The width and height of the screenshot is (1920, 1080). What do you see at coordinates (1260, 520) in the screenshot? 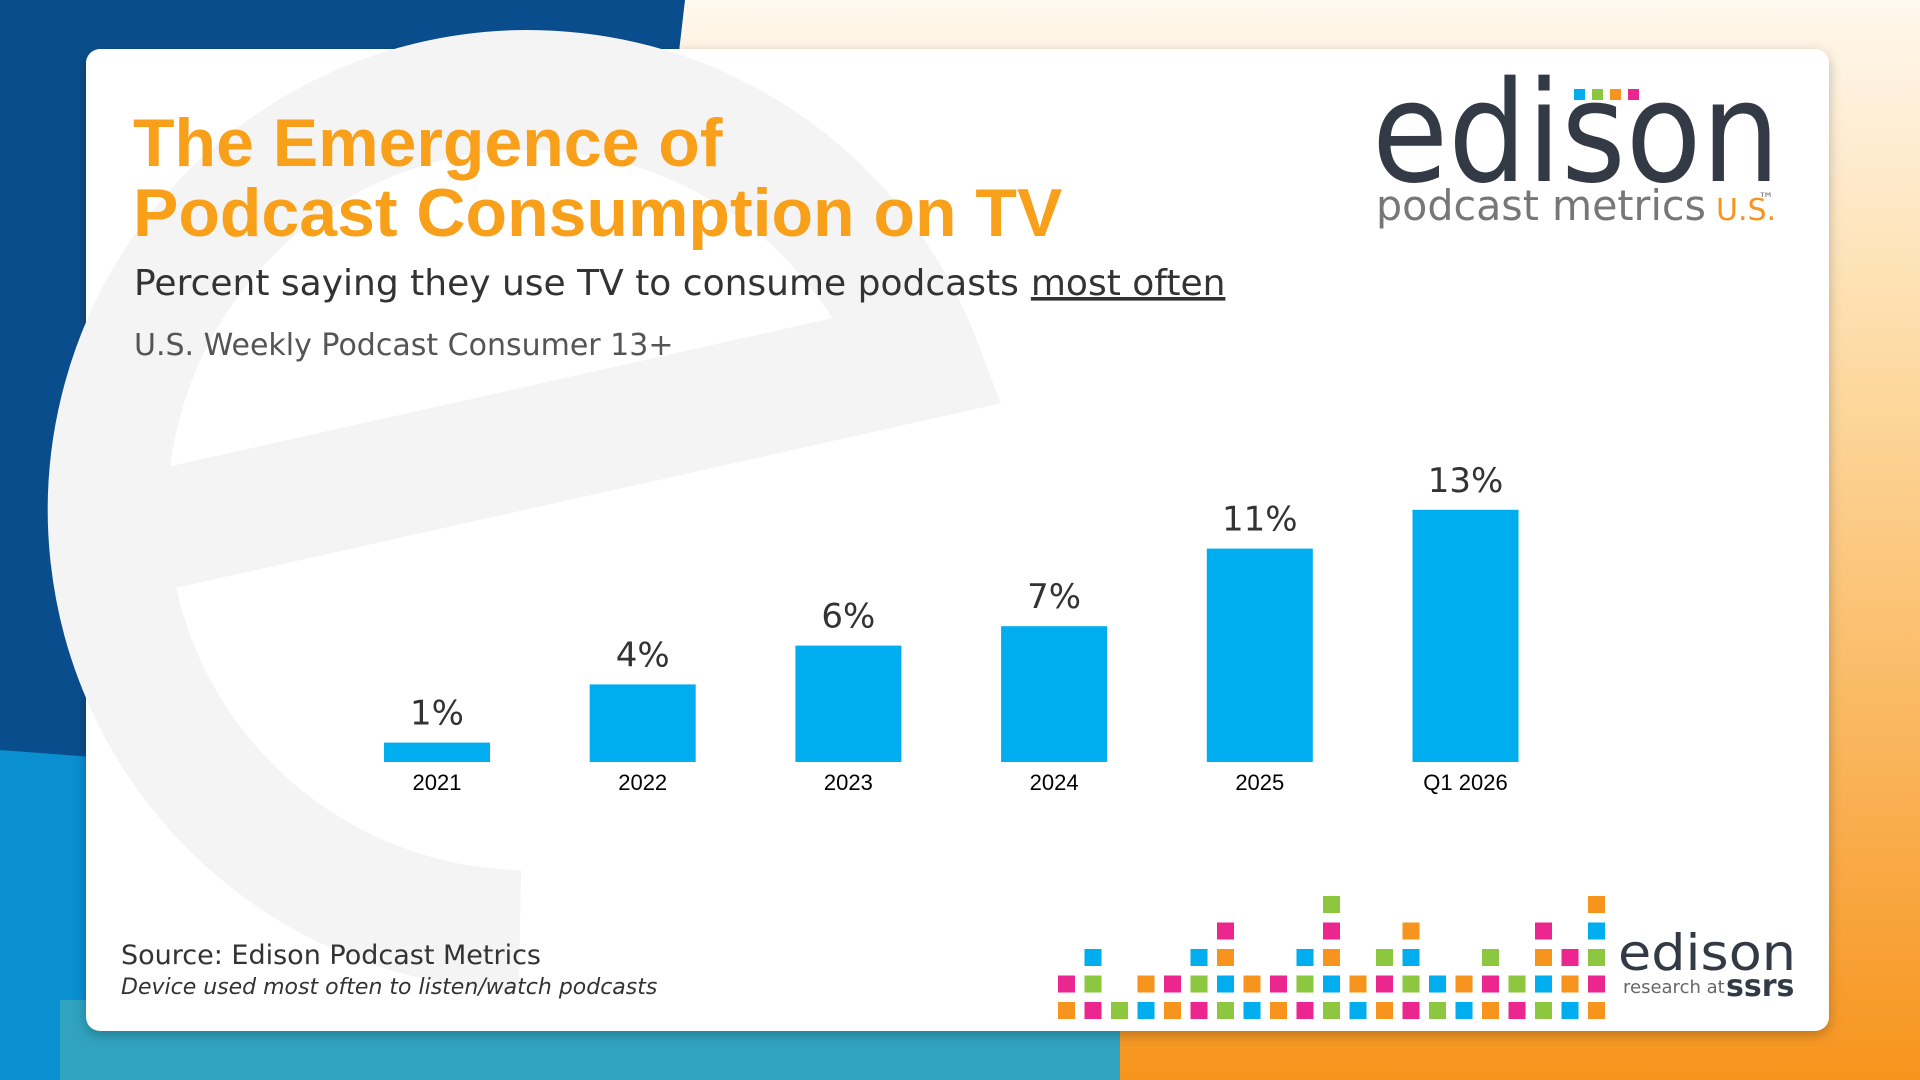
I see `value-label: 11%` at bounding box center [1260, 520].